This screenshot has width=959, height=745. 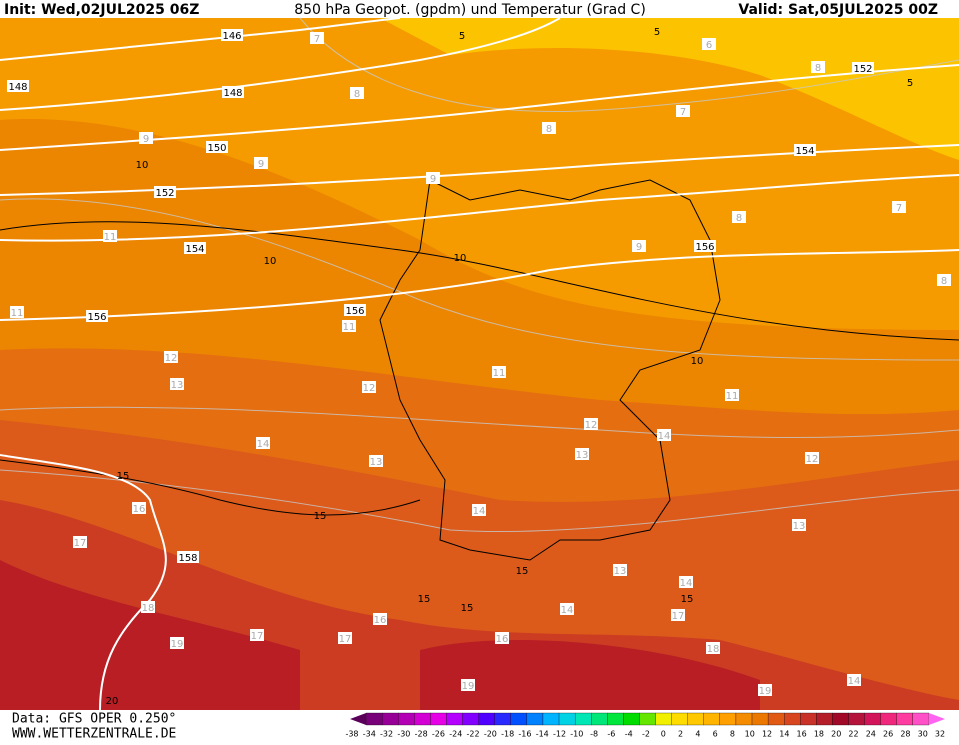 I want to click on valid-time: Valid: Sat,05JUL2025 00Z, so click(x=838, y=10).